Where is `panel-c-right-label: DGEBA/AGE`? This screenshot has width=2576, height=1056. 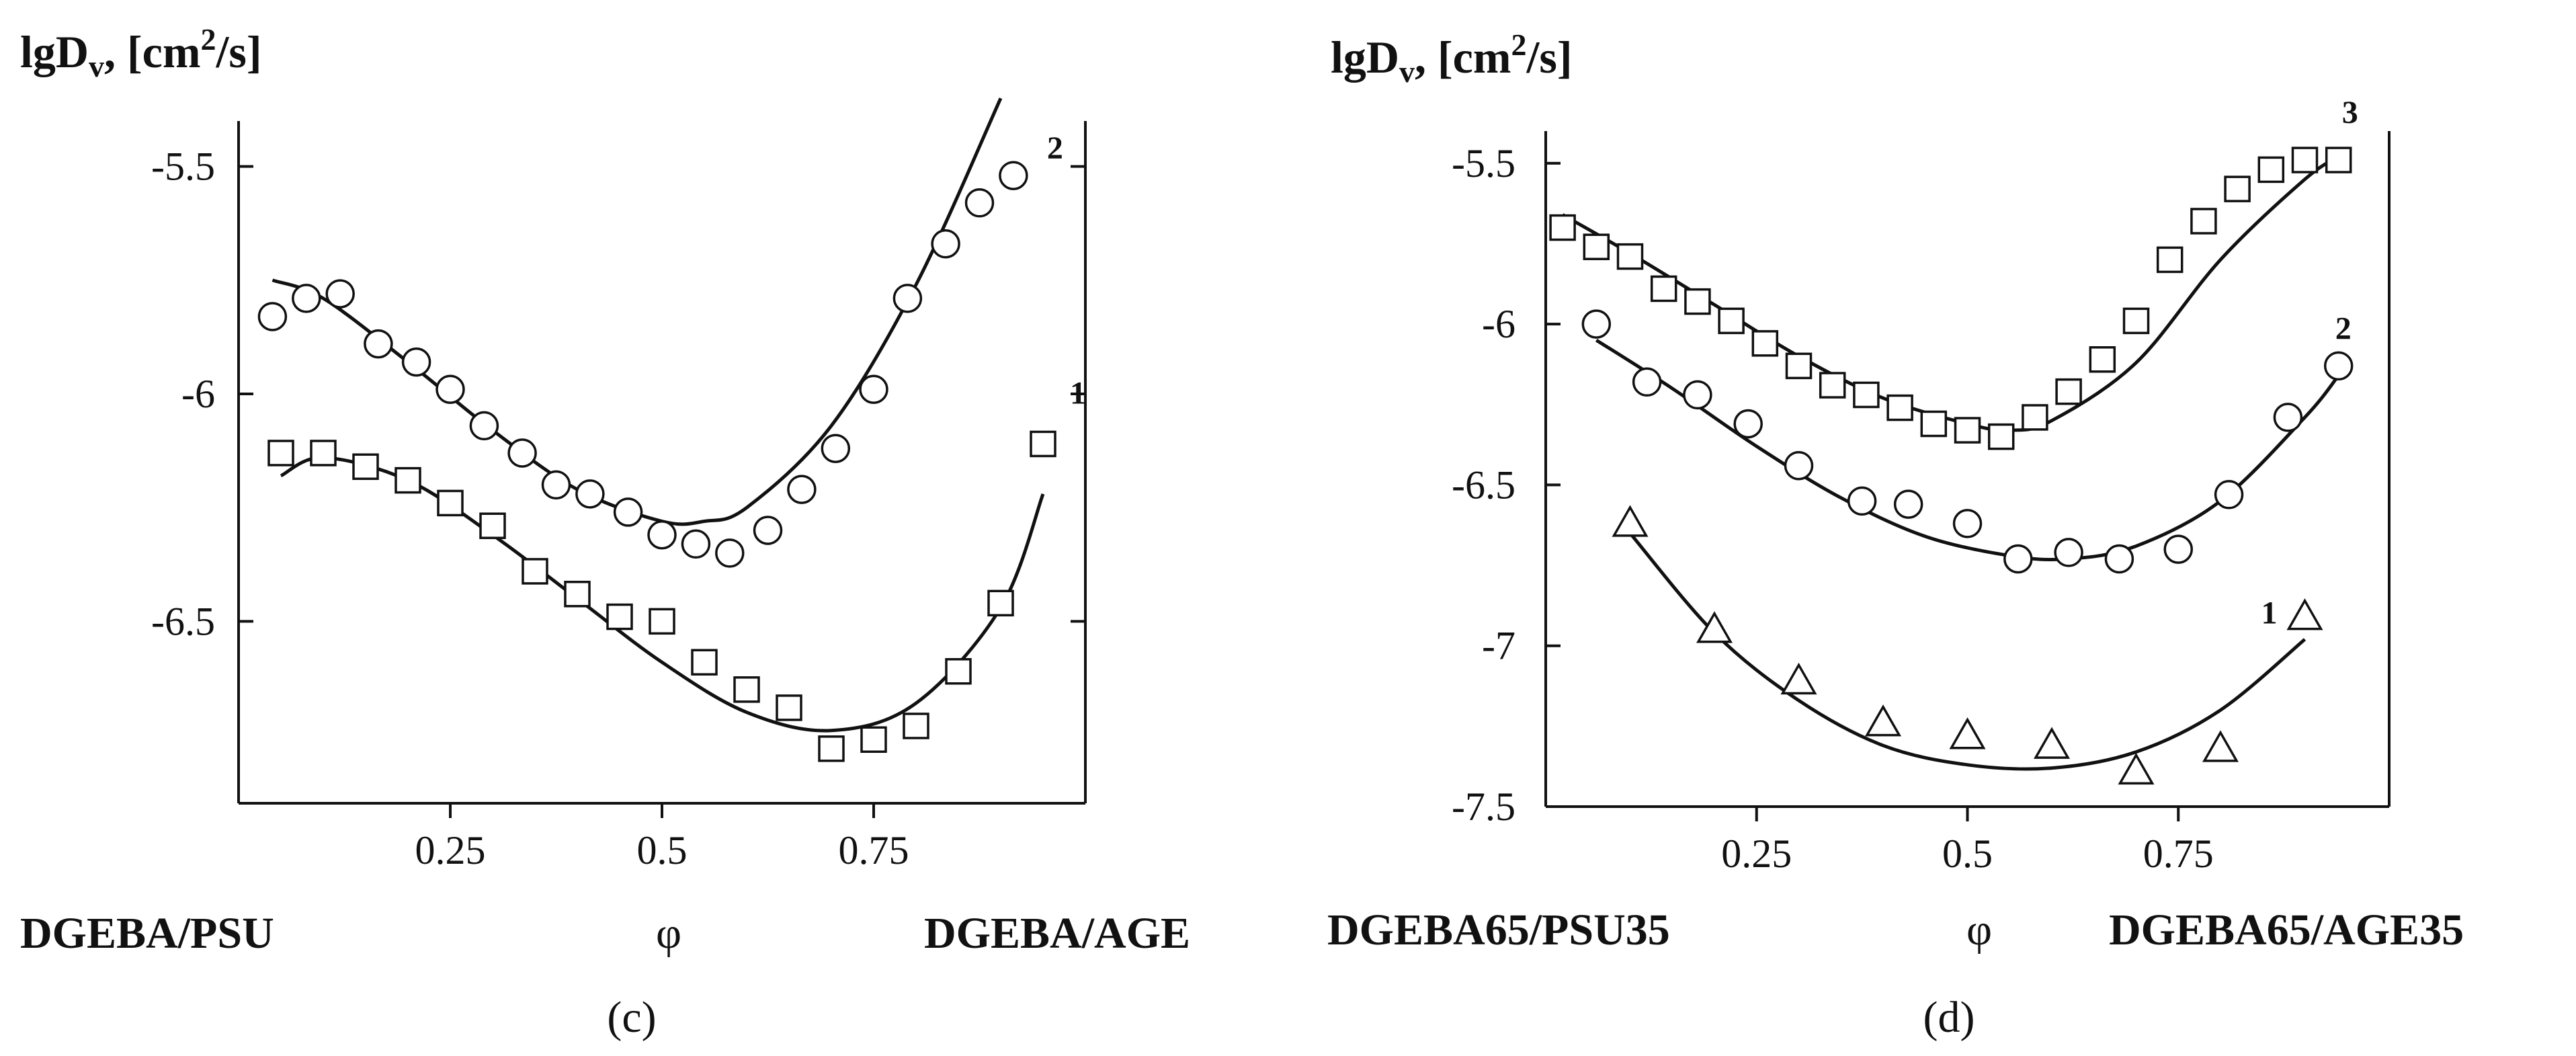
panel-c-right-label: DGEBA/AGE is located at coordinates (1057, 934).